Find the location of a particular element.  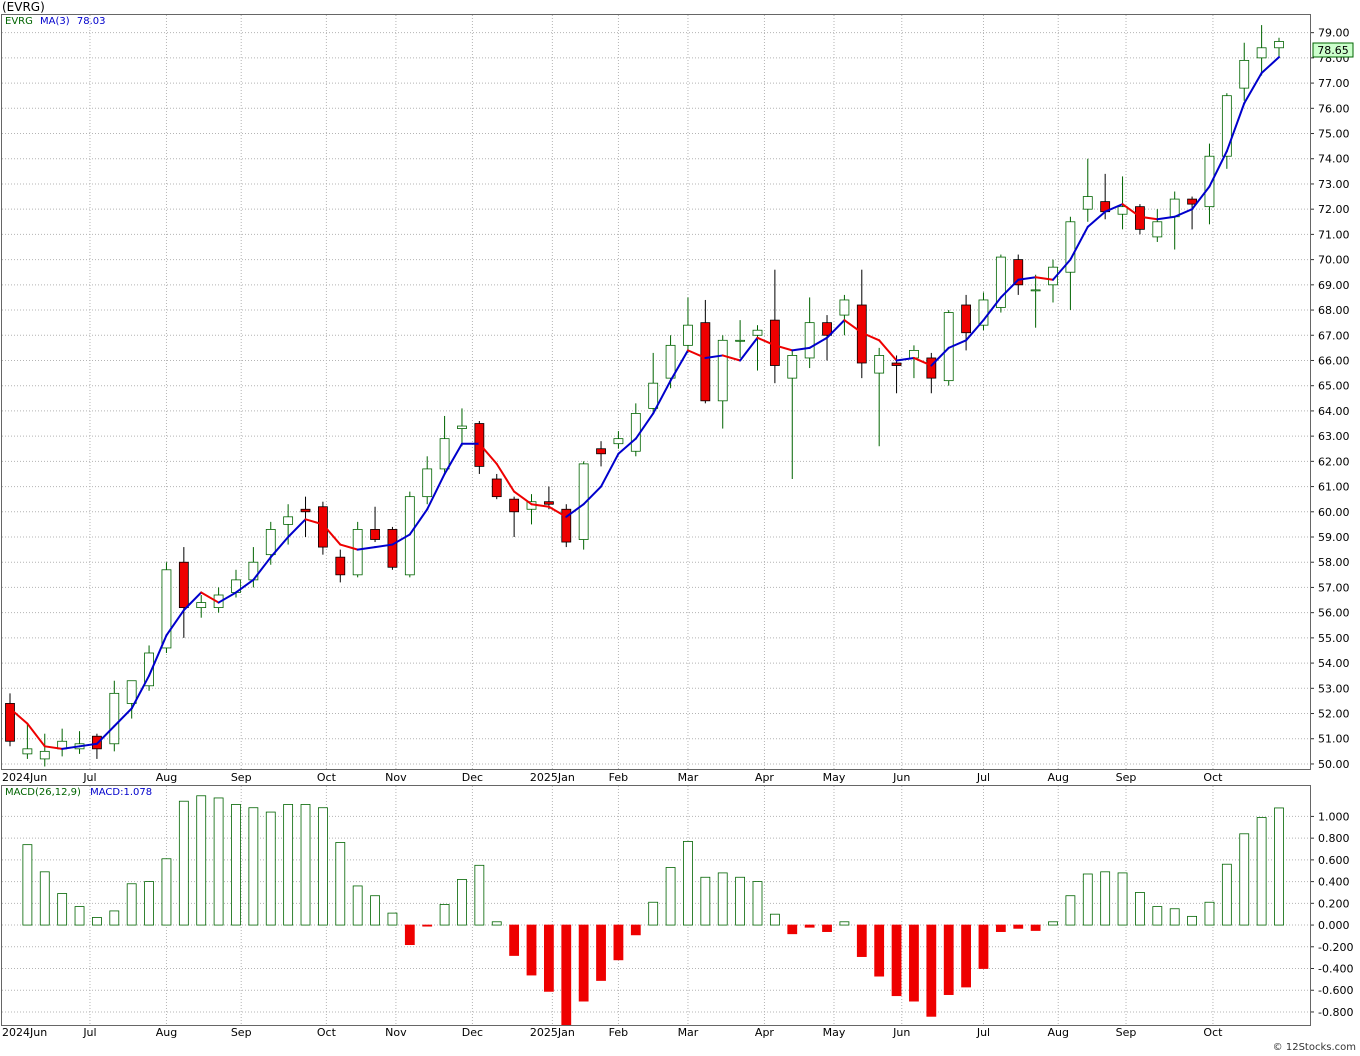

price-tick-label: 53.00 is located at coordinates (1334, 688).